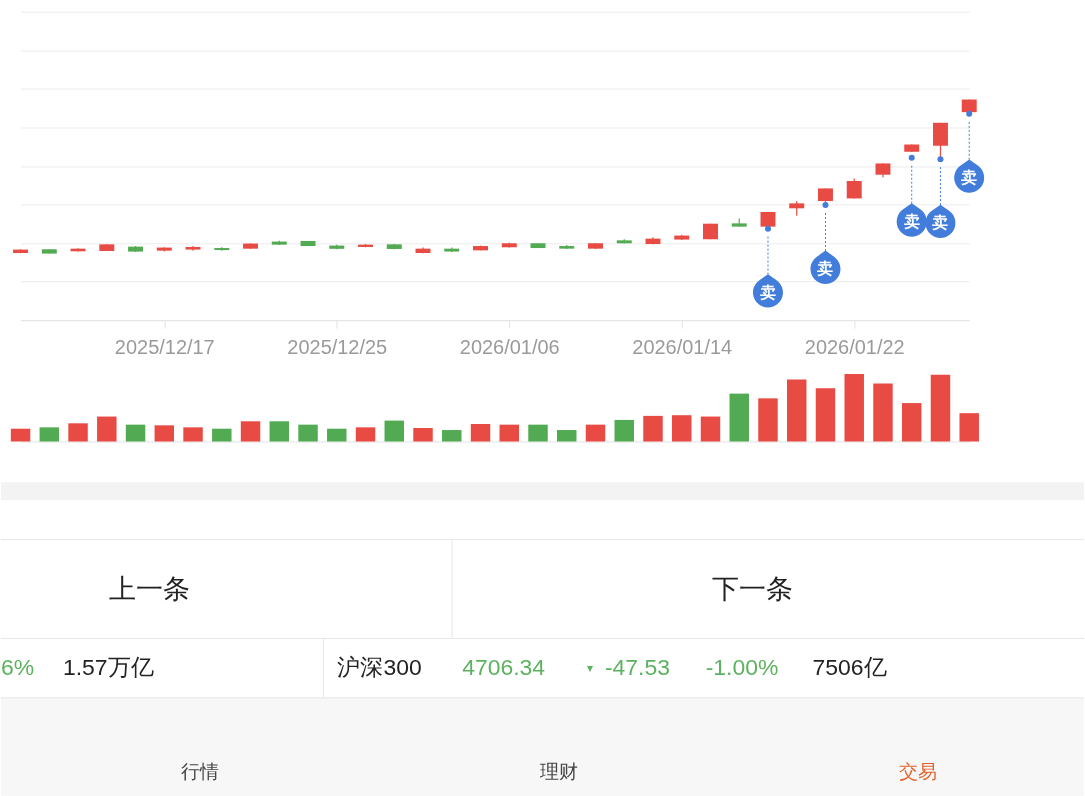 Image resolution: width=1085 pixels, height=796 pixels. What do you see at coordinates (504, 666) in the screenshot?
I see `text: 4706.34` at bounding box center [504, 666].